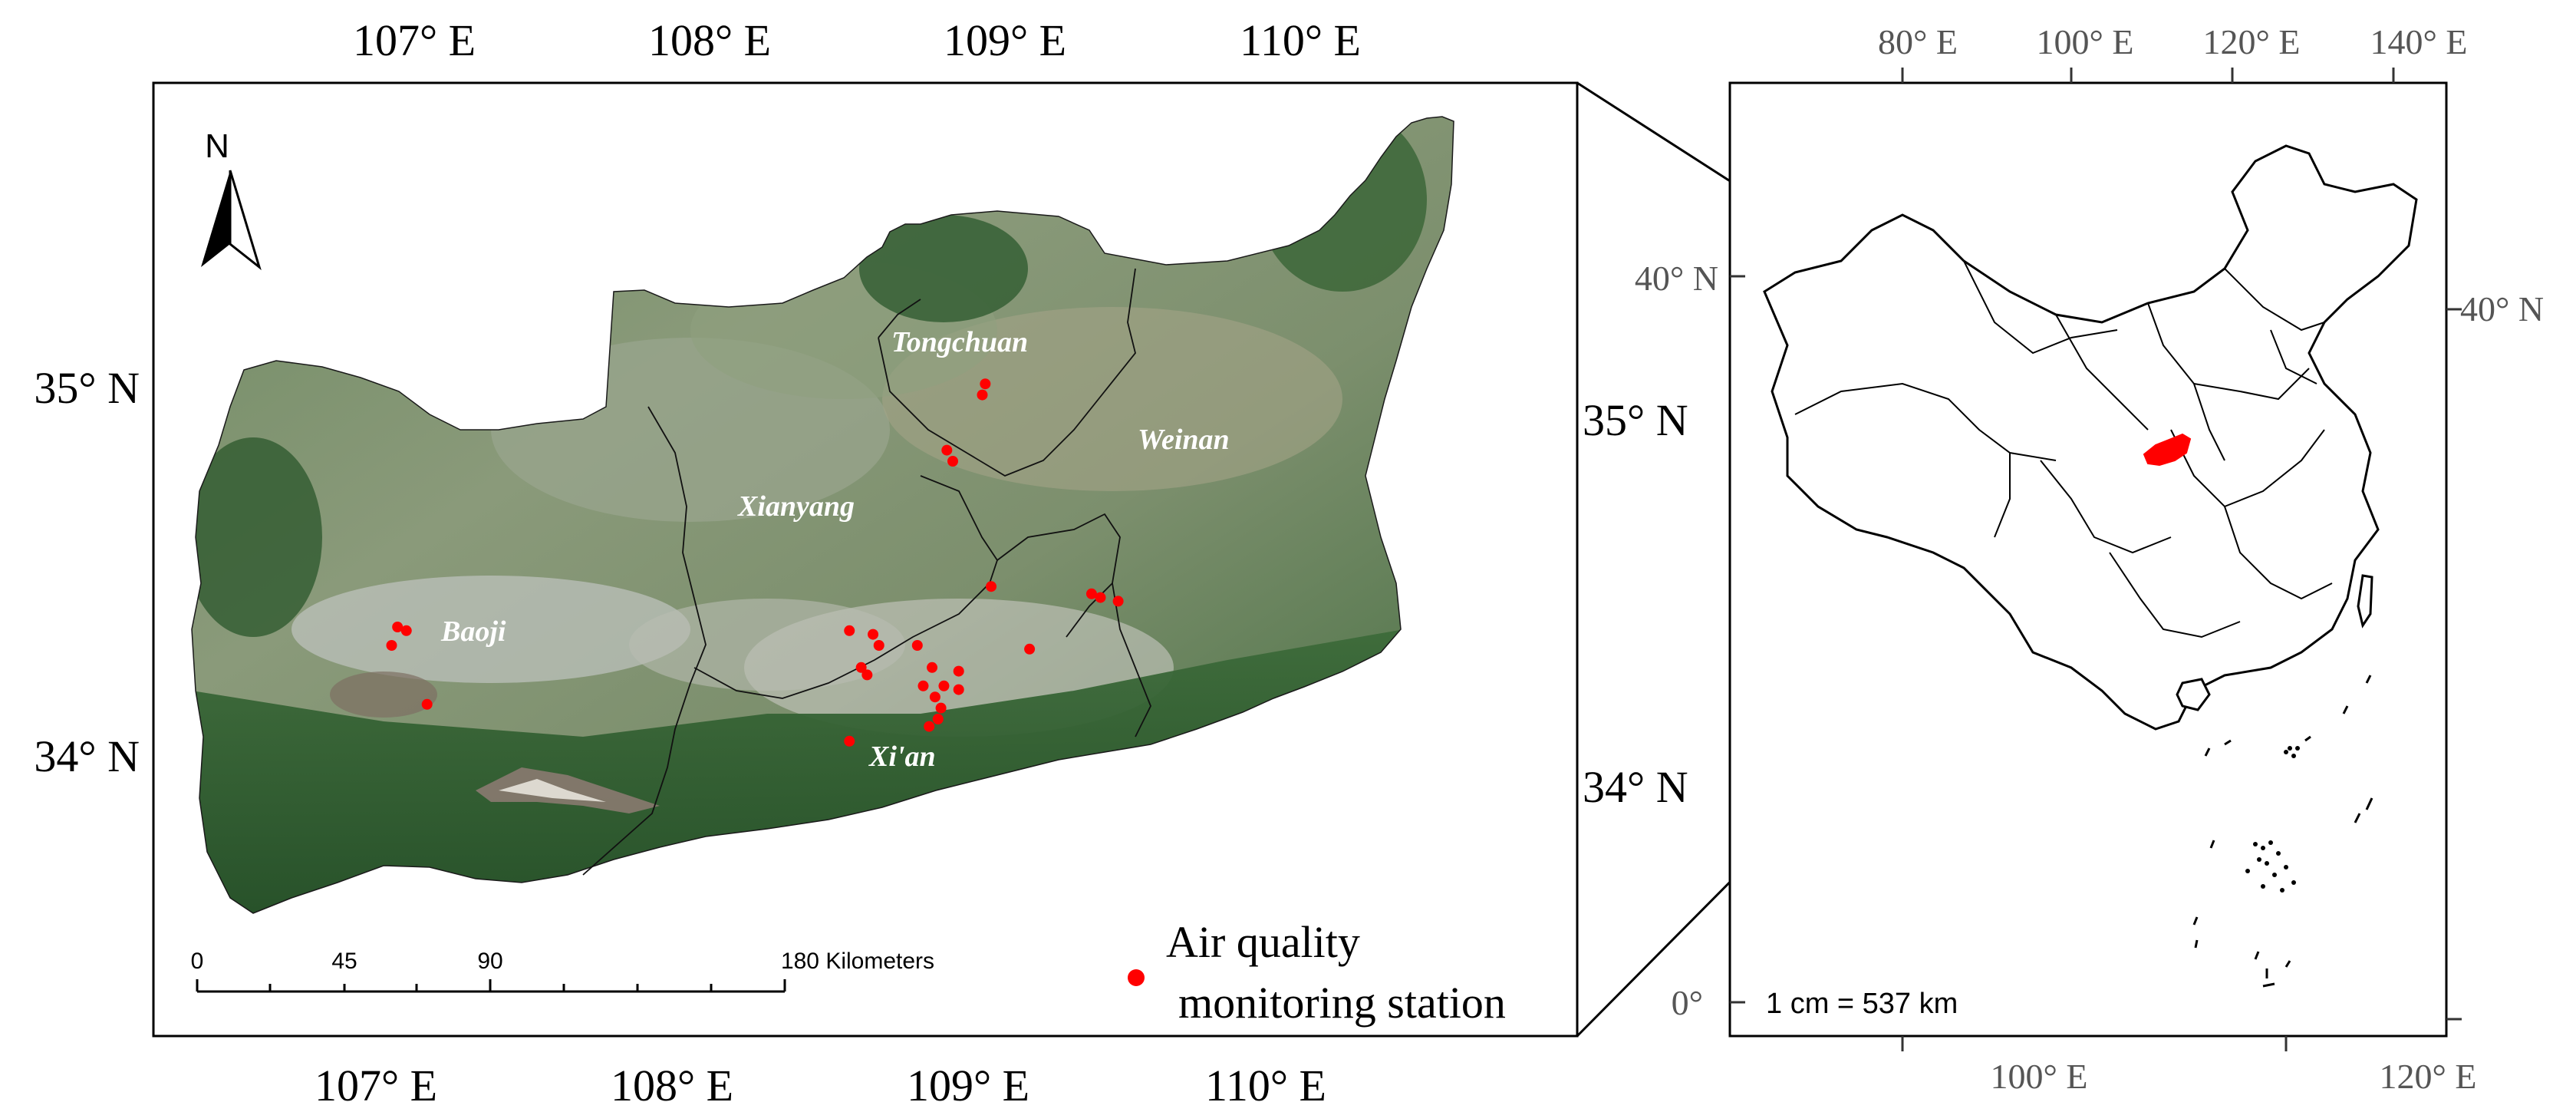 The image size is (2576, 1112). I want to click on main-bottom-lon-label-109: 109° E, so click(968, 1085).